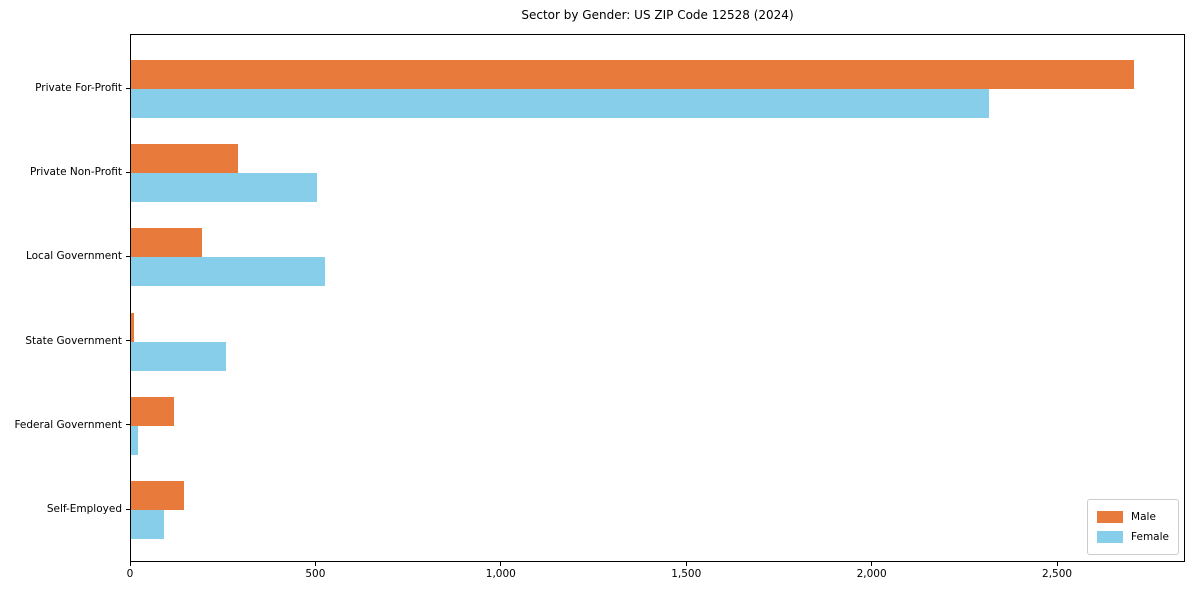 This screenshot has height=600, width=1200. What do you see at coordinates (132, 327) in the screenshot?
I see `bar-male-state-government` at bounding box center [132, 327].